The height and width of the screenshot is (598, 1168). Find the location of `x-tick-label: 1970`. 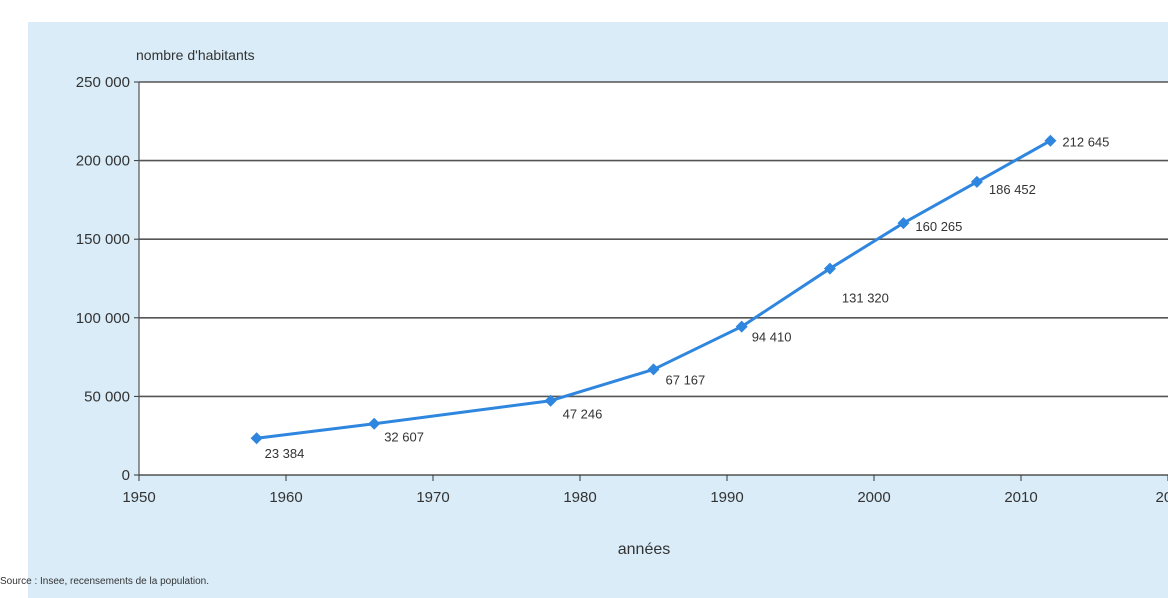

x-tick-label: 1970 is located at coordinates (432, 497).